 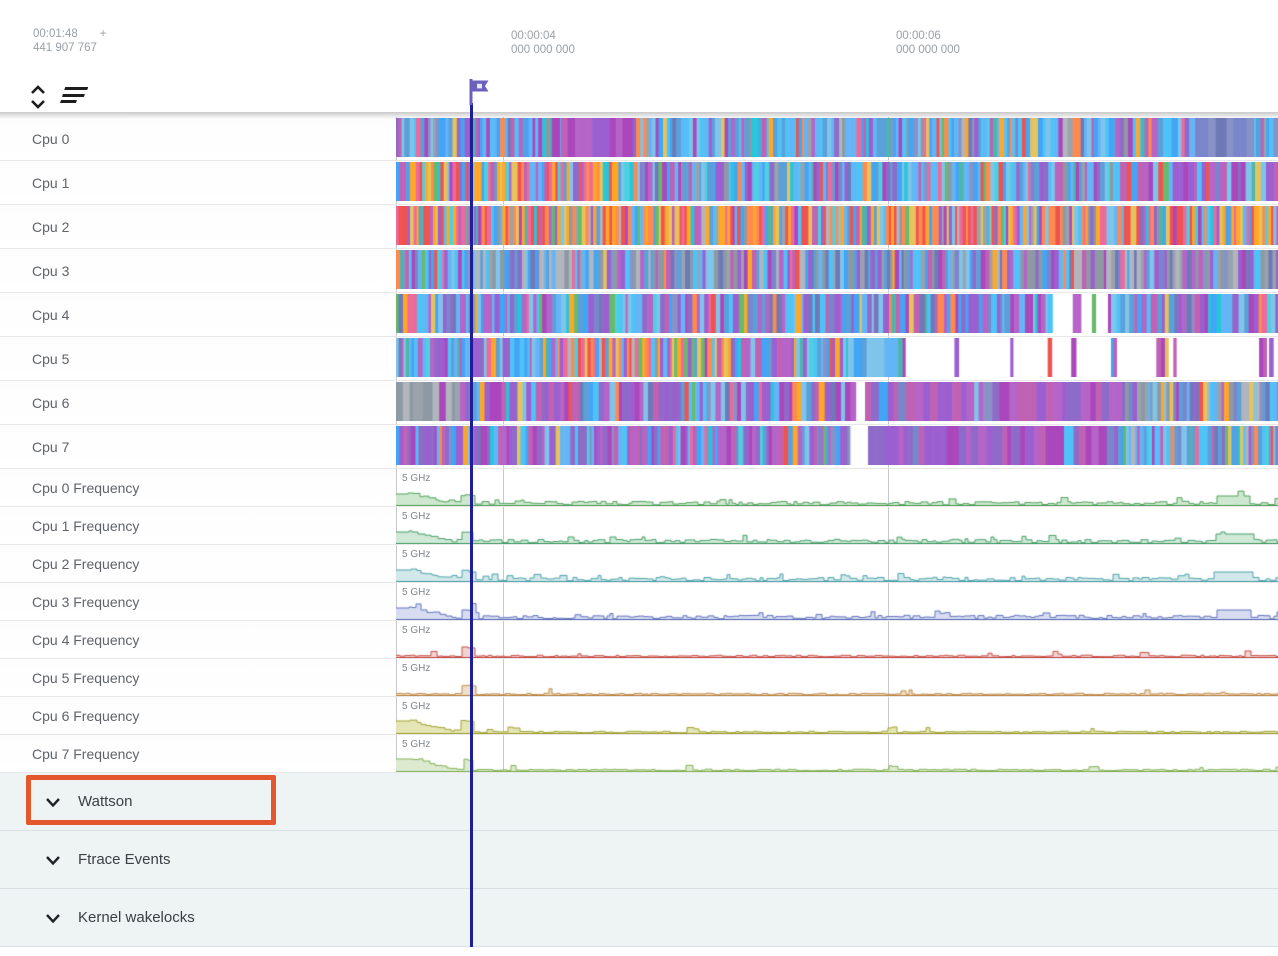 What do you see at coordinates (198, 639) in the screenshot?
I see `track-label-cpu-4-frequency: Cpu 4 Frequency` at bounding box center [198, 639].